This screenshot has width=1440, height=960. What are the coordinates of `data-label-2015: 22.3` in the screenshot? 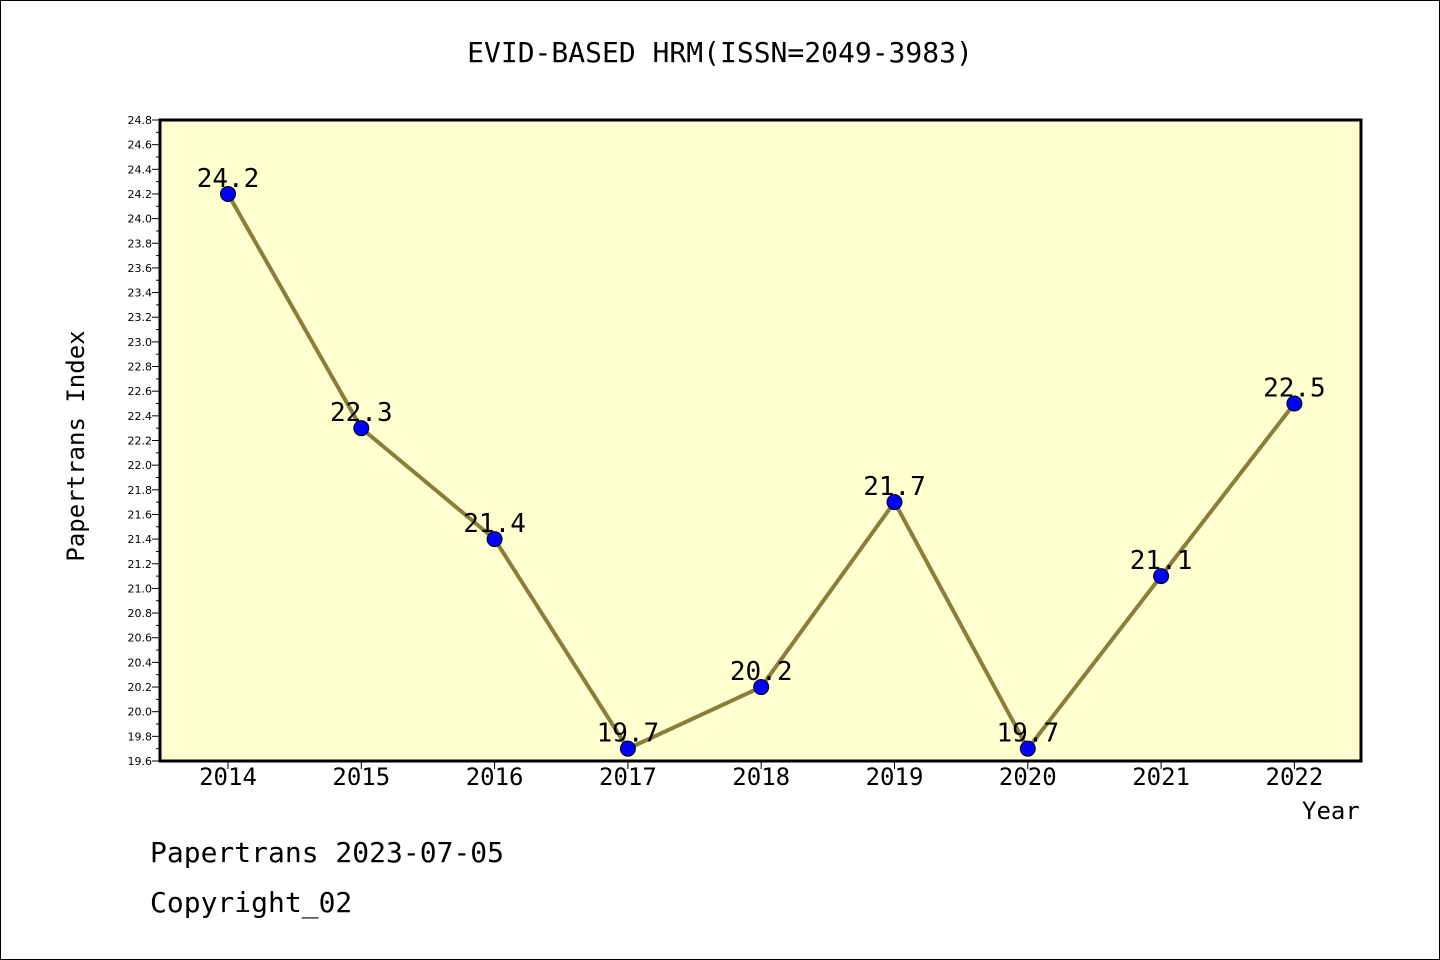 It's located at (361, 413).